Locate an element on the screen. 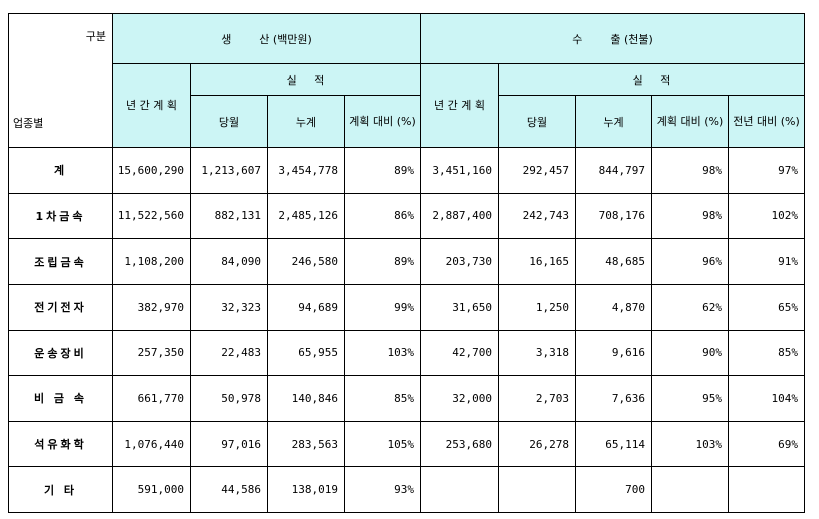  export-cumulative-cell: 4,870 is located at coordinates (614, 307).